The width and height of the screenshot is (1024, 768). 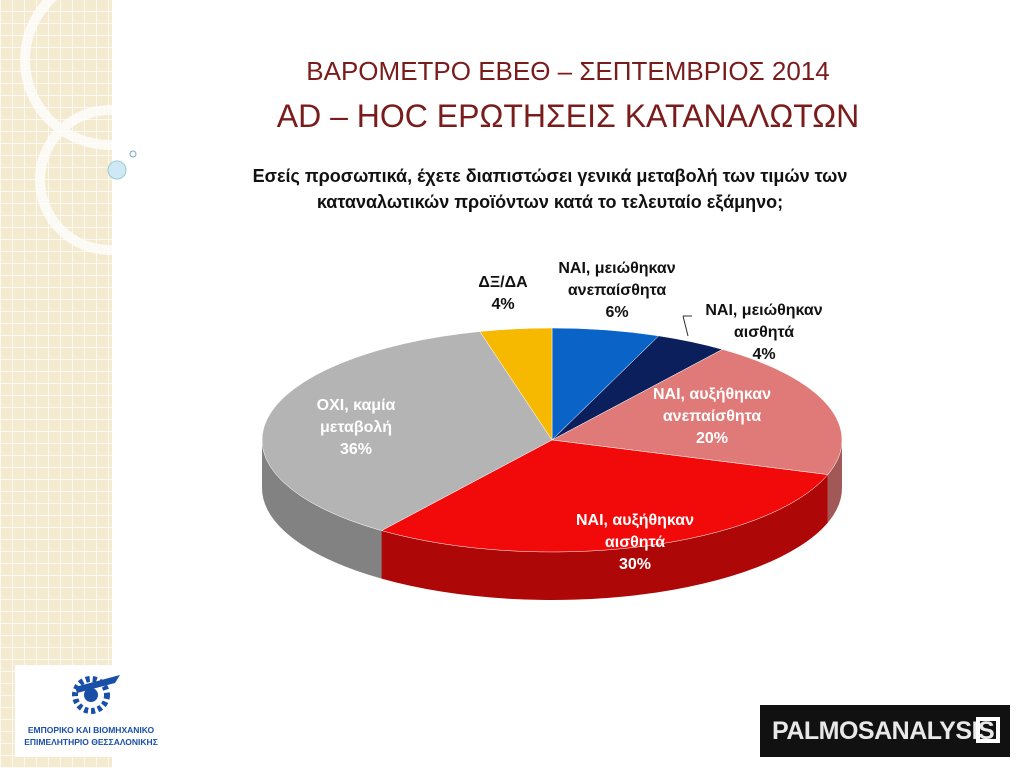 I want to click on slice-label: ΝΑΙ, αυξήθηκαν αισθητά 30%, so click(x=635, y=543).